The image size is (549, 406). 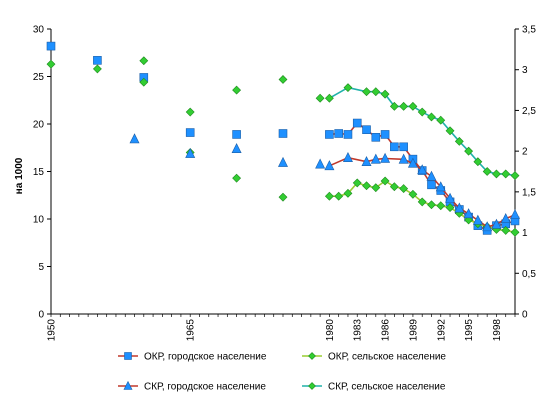 What do you see at coordinates (192, 357) in the screenshot?
I see `legend-item: ОКР, городское население` at bounding box center [192, 357].